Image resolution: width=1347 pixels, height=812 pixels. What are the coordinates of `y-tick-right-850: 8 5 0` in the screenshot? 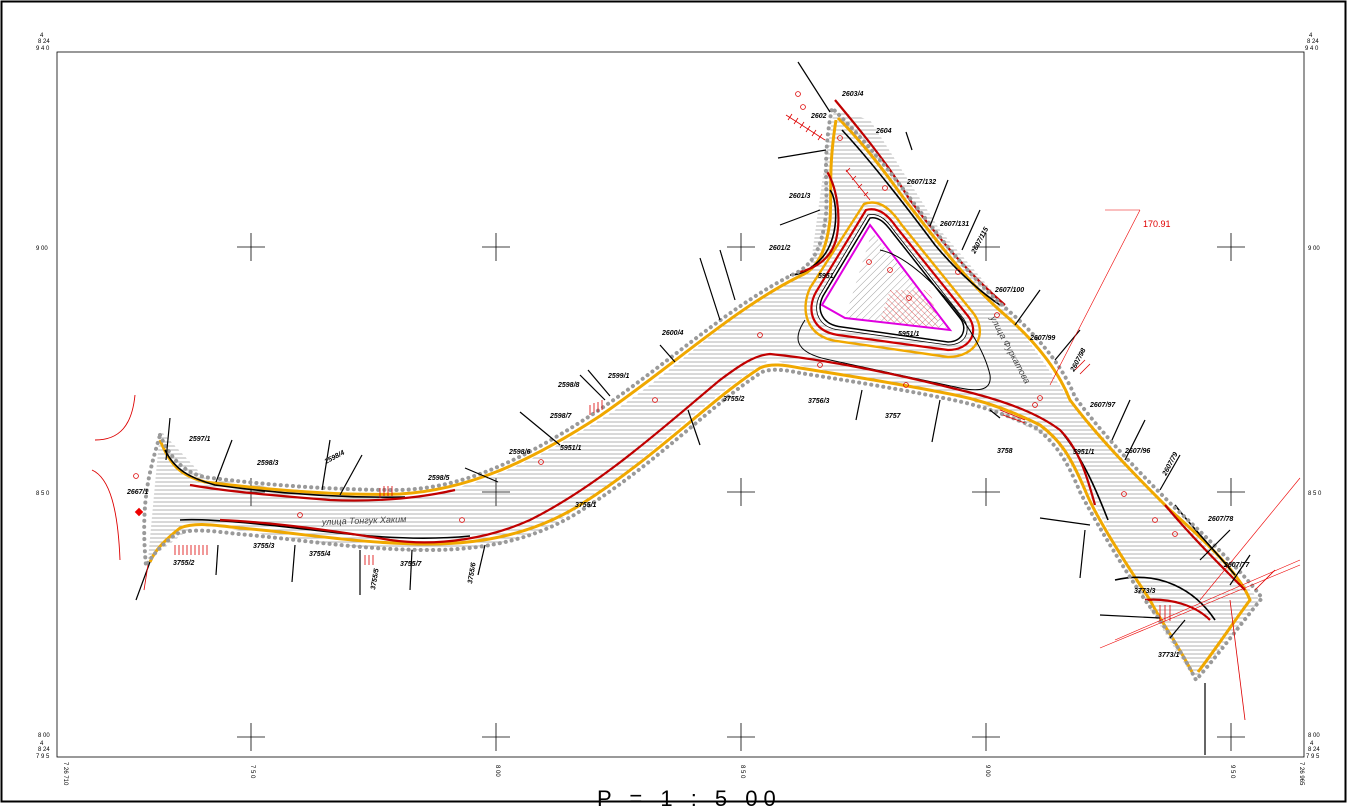 It's located at (1315, 494).